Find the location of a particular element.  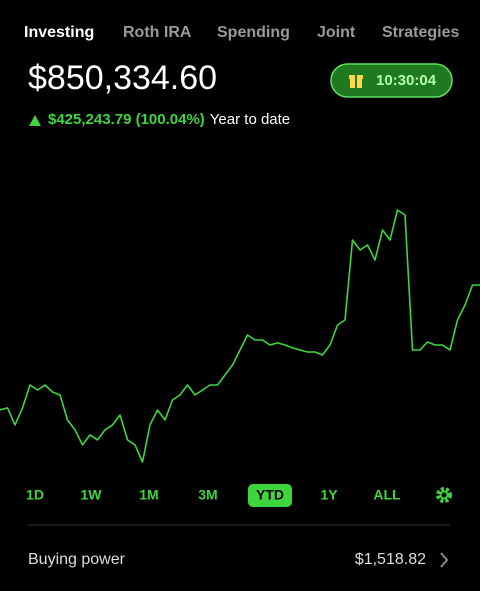

range-button: YTD is located at coordinates (270, 495).